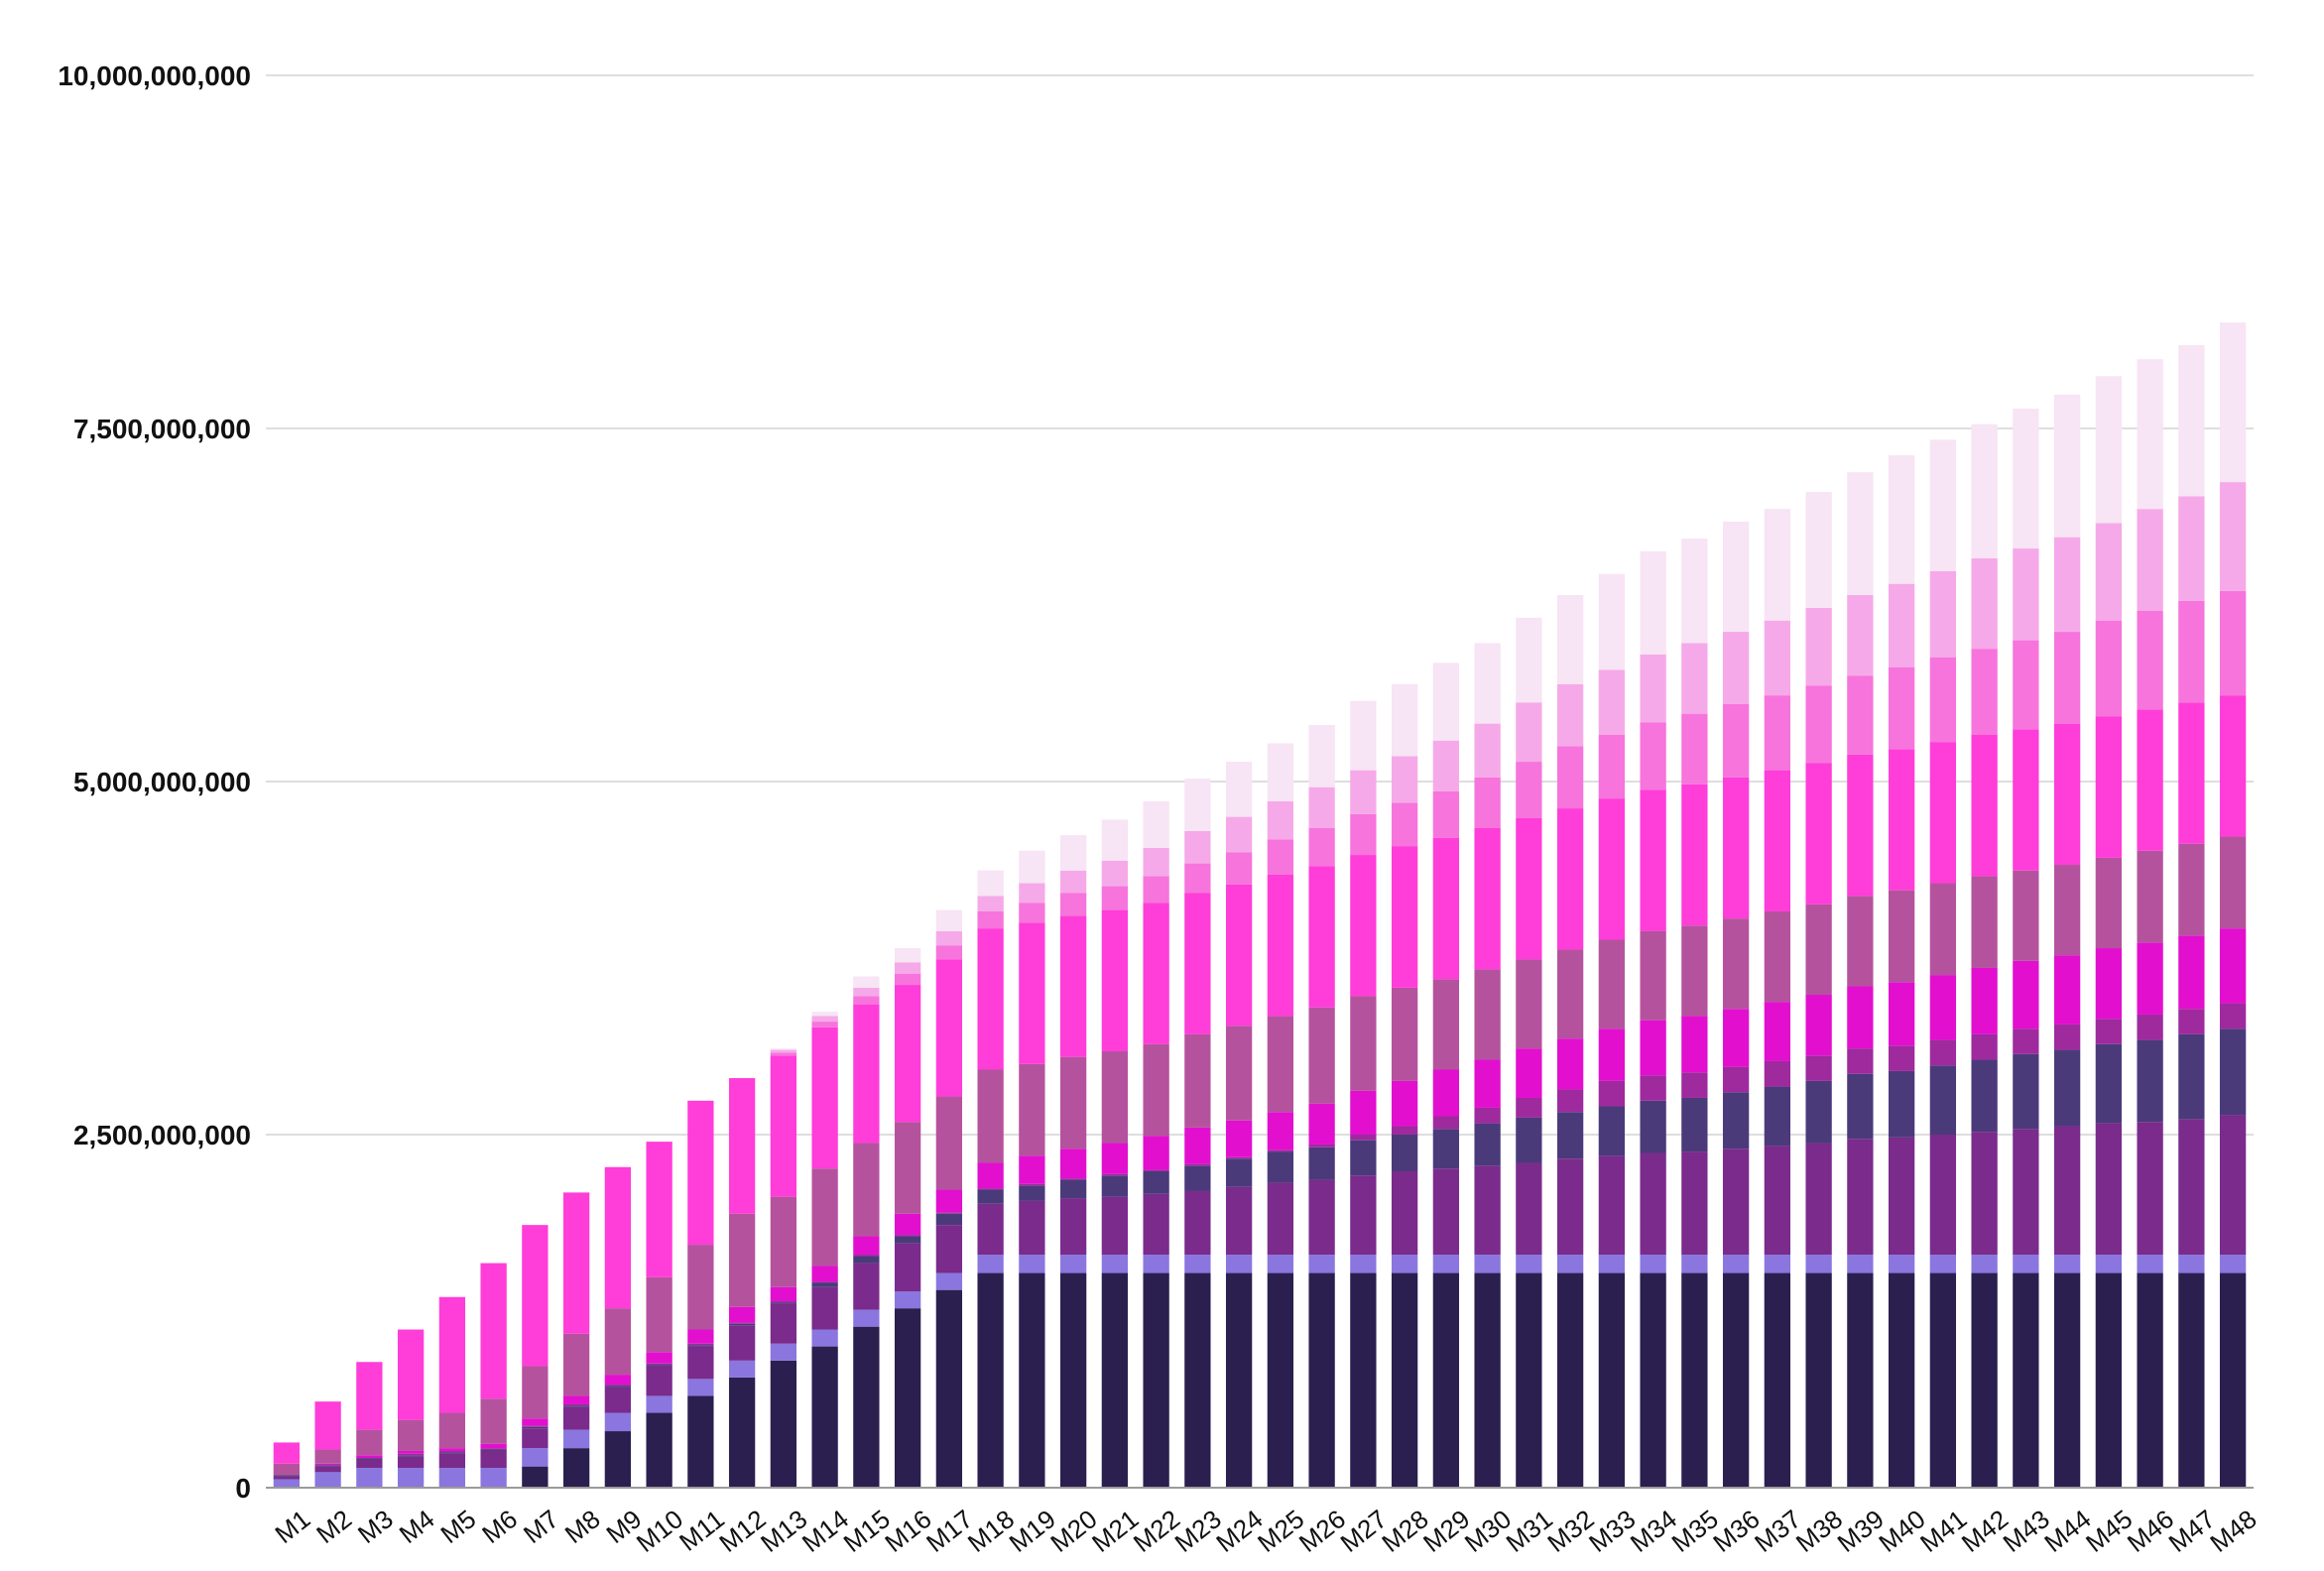  What do you see at coordinates (376, 1526) in the screenshot?
I see `x-tick-label: M3` at bounding box center [376, 1526].